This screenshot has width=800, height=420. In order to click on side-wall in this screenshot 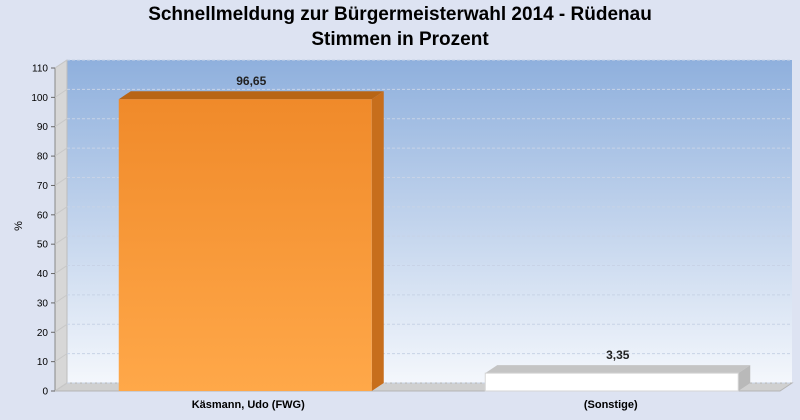, I will do `click(61, 225)`.